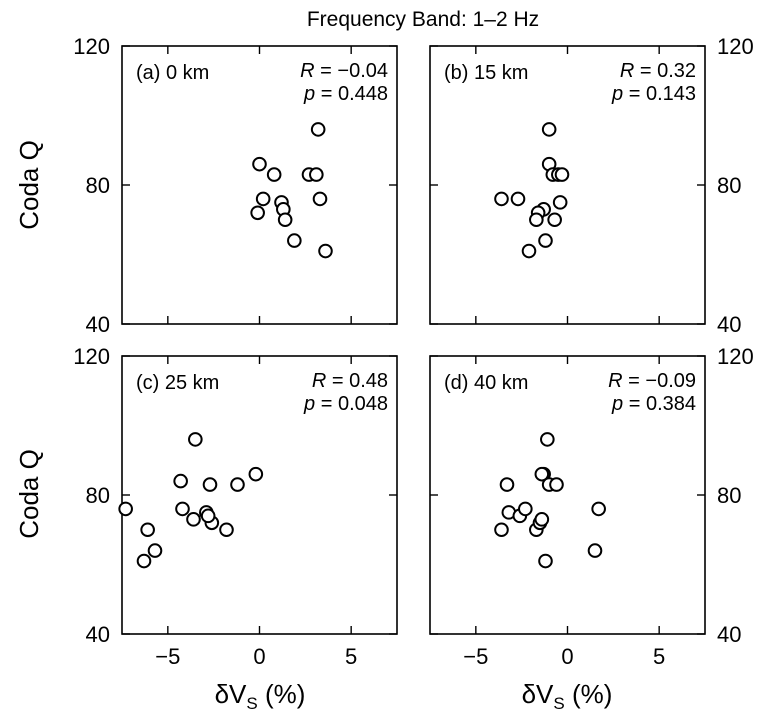 This screenshot has width=771, height=714. Describe the element at coordinates (345, 94) in the screenshot. I see `p-annotation: p = 0.448` at that location.